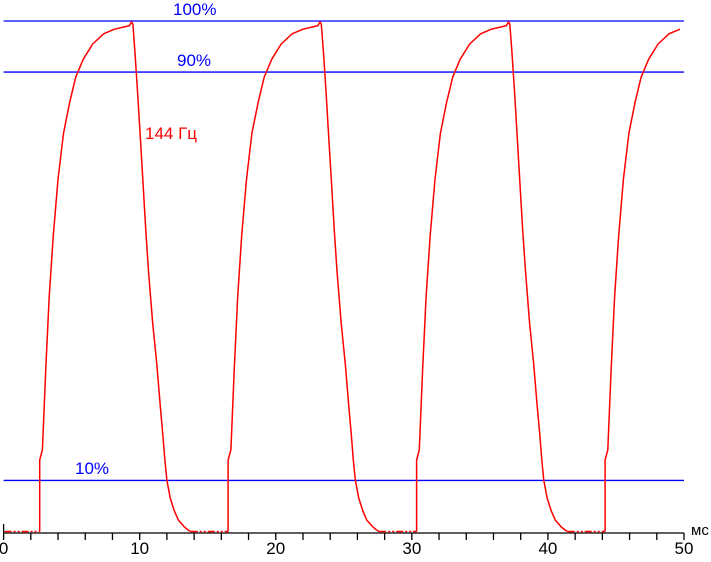 The height and width of the screenshot is (562, 711). What do you see at coordinates (171, 133) in the screenshot?
I see `series-annotation-144hz: 144 Гц` at bounding box center [171, 133].